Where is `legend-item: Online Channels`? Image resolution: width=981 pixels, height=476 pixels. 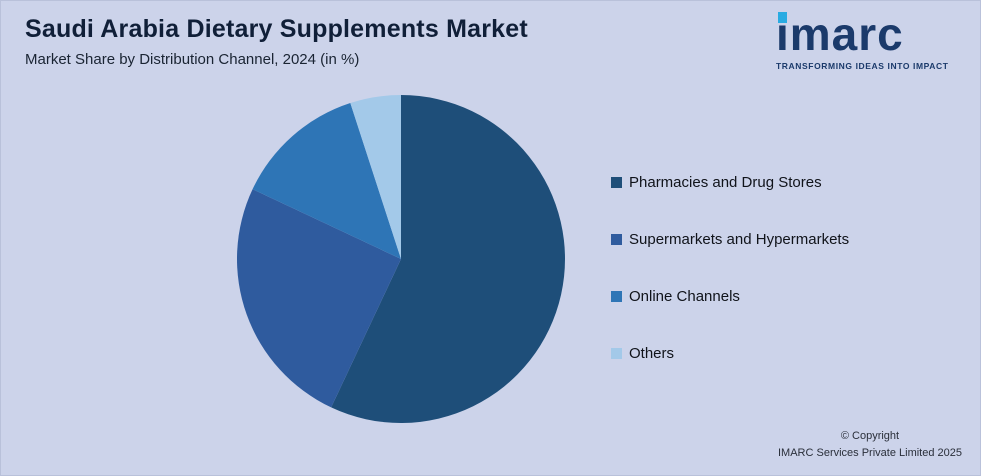 legend-item: Online Channels is located at coordinates (730, 296).